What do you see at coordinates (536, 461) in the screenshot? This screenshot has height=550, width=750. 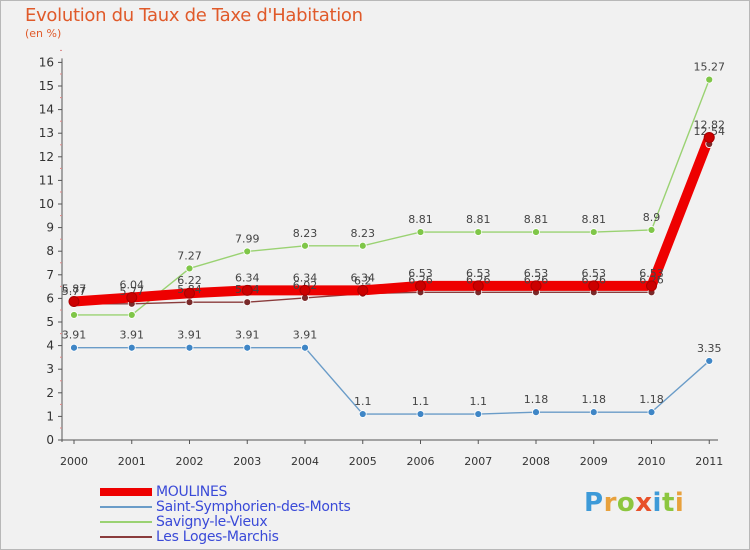 I see `x-tick-label: 2008` at bounding box center [536, 461].